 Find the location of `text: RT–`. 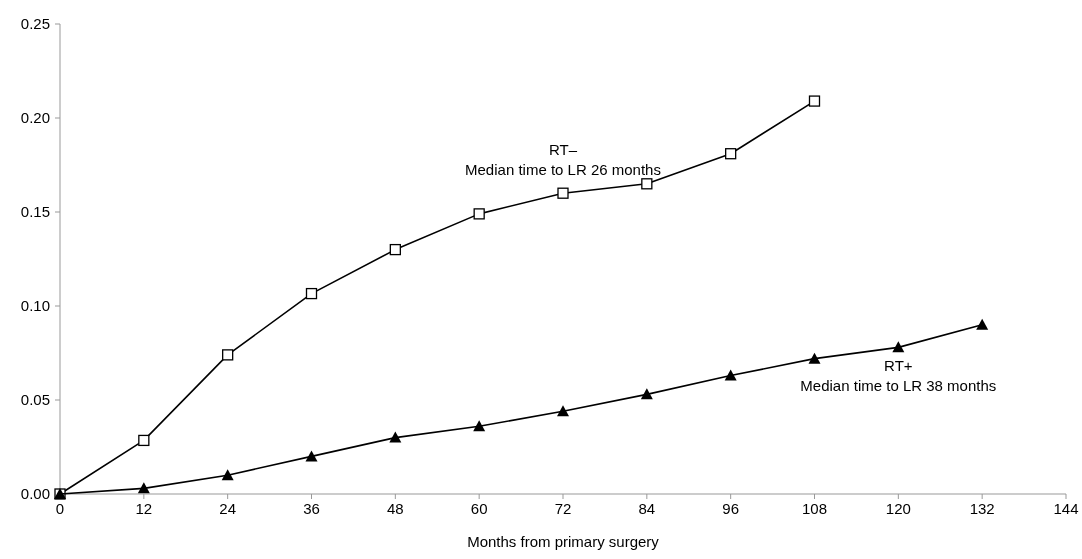

text: RT– is located at coordinates (563, 150).